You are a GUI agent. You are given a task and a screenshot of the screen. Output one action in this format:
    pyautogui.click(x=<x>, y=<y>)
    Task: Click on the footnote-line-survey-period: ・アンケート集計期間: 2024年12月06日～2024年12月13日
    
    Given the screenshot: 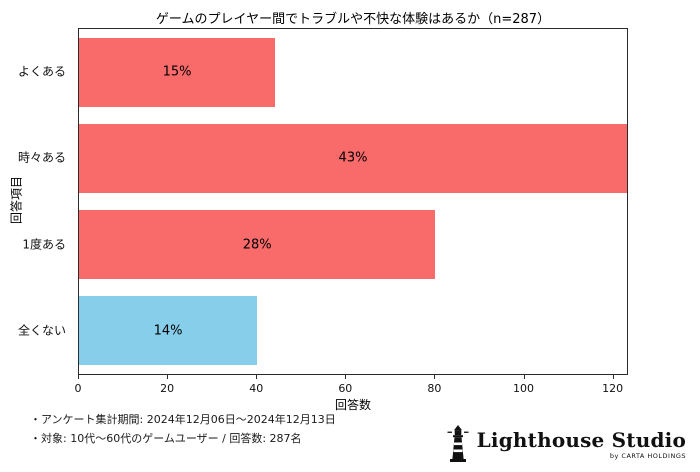 What is the action you would take?
    pyautogui.click(x=183, y=419)
    